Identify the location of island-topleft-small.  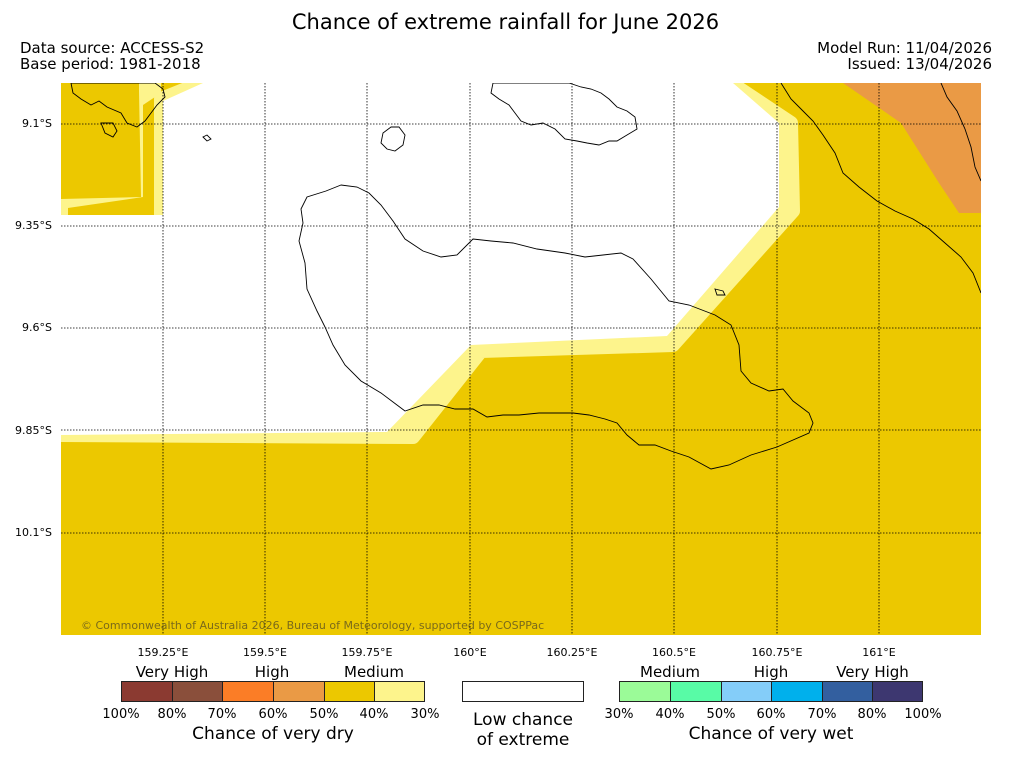
(109, 130).